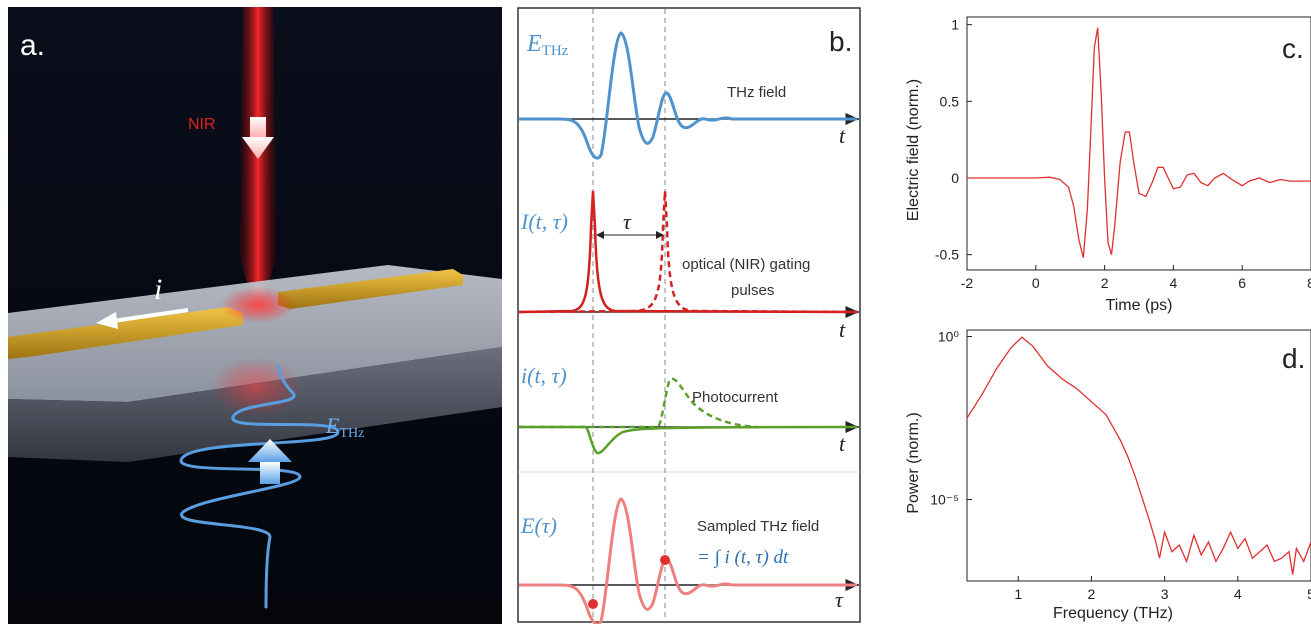 This screenshot has width=1311, height=635. I want to click on sampled-axis-label: τ, so click(839, 599).